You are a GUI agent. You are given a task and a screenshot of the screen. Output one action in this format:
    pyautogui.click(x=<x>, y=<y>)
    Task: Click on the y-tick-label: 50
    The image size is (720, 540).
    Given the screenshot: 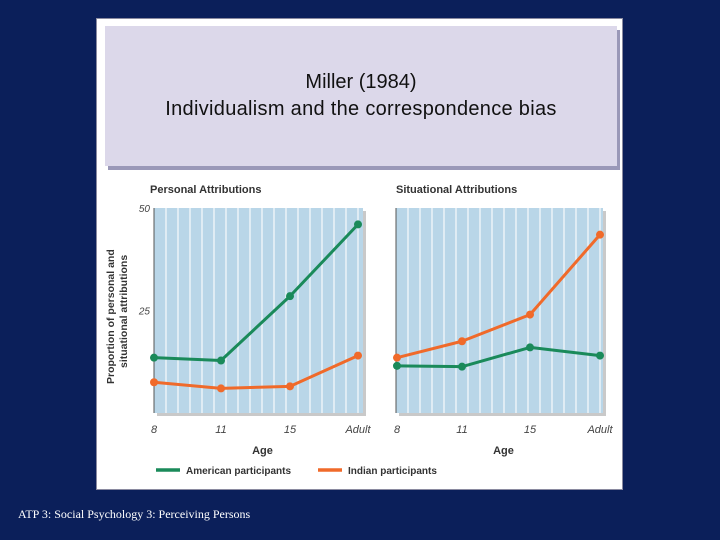 What is the action you would take?
    pyautogui.click(x=145, y=209)
    